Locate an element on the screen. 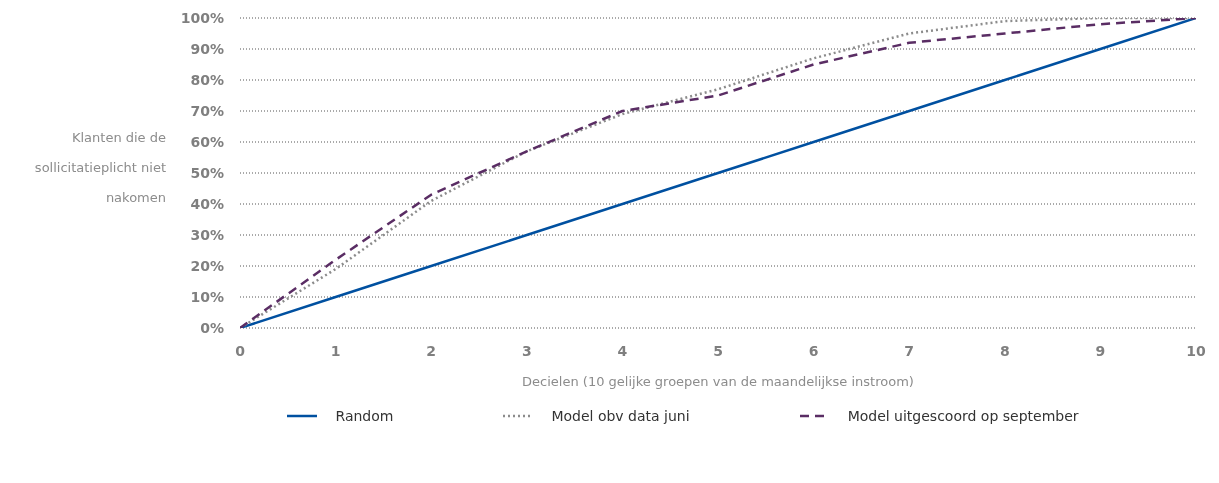 This screenshot has width=1219, height=483. x-tick-label: 1 is located at coordinates (335, 351).